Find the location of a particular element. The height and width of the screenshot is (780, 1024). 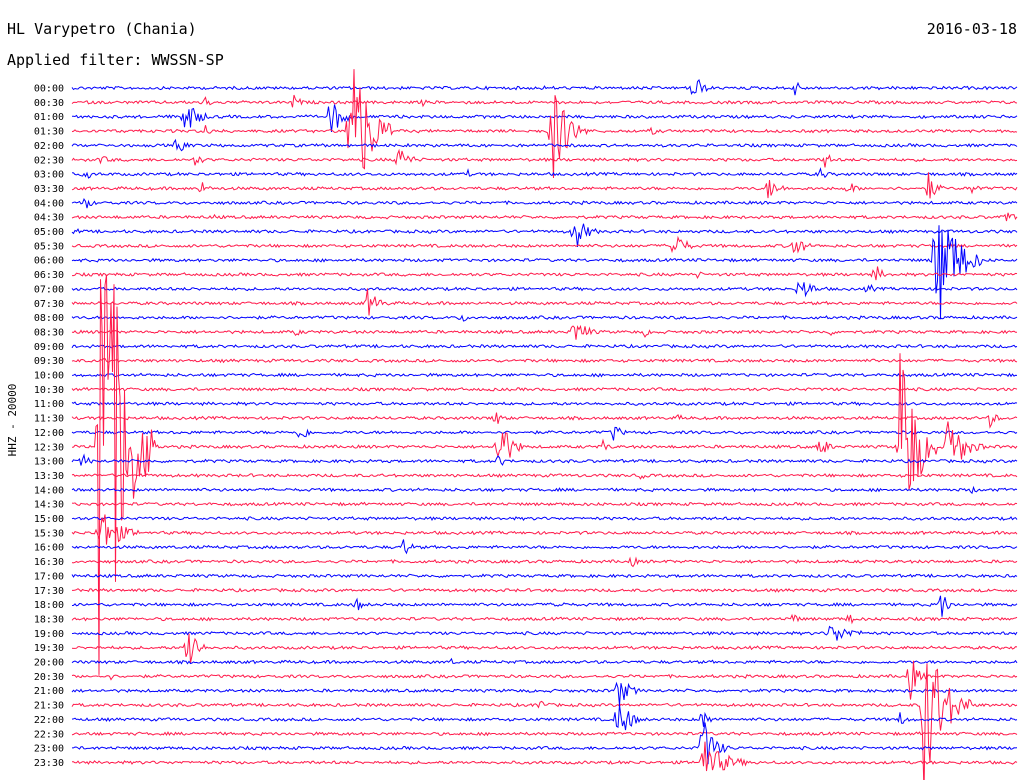

tick-label-2300: 23:00 is located at coordinates (49, 749).